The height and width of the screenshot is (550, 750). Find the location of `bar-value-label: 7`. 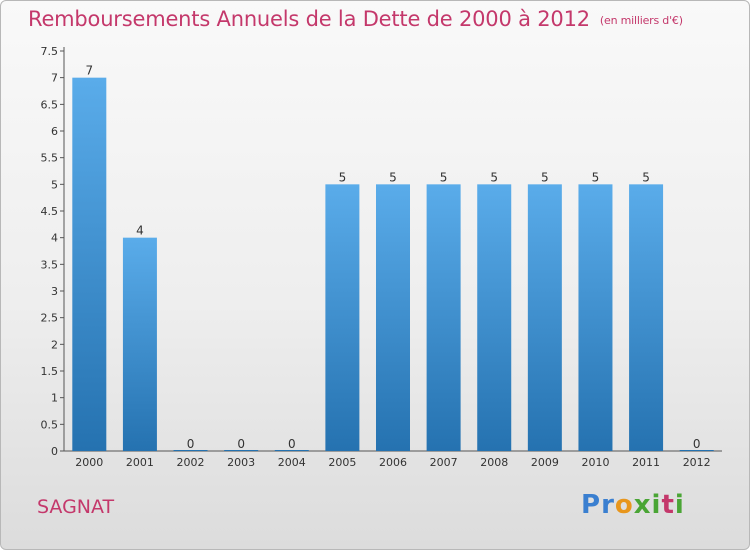

bar-value-label: 7 is located at coordinates (89, 71).